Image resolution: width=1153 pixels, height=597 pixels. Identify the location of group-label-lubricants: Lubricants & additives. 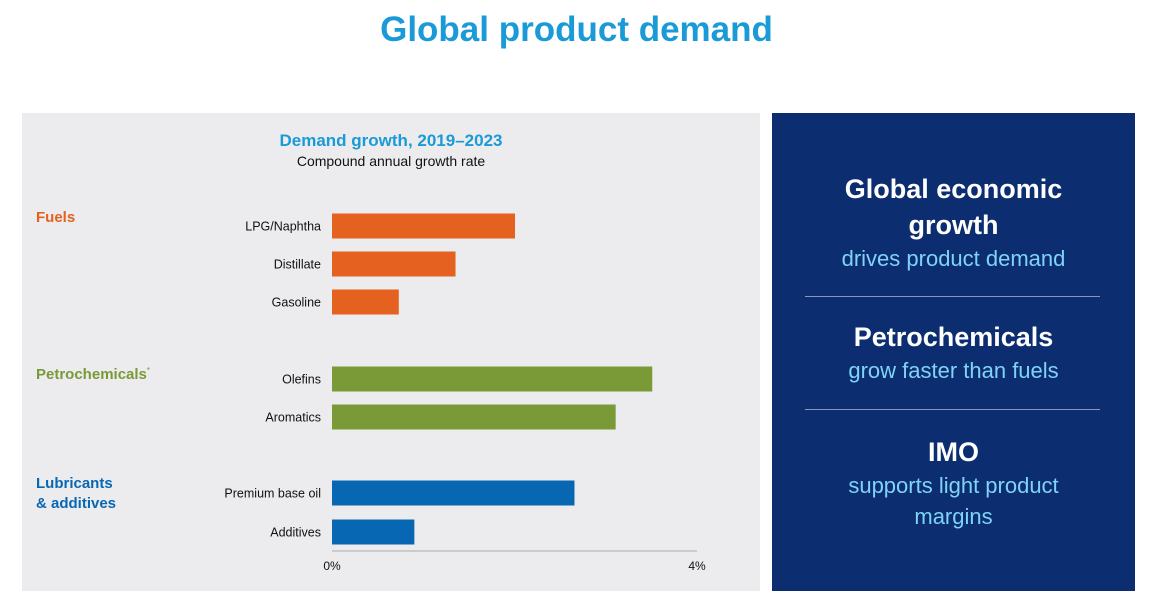
(76, 494).